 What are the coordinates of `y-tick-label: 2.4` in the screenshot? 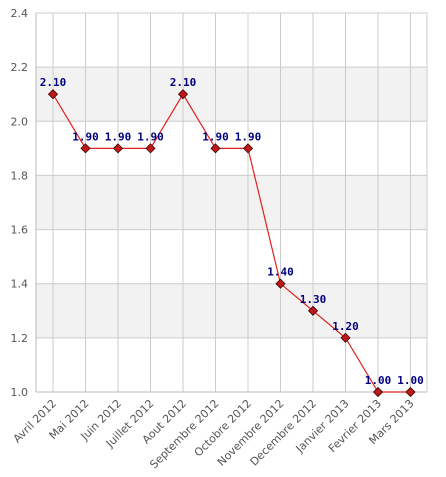 It's located at (20, 13).